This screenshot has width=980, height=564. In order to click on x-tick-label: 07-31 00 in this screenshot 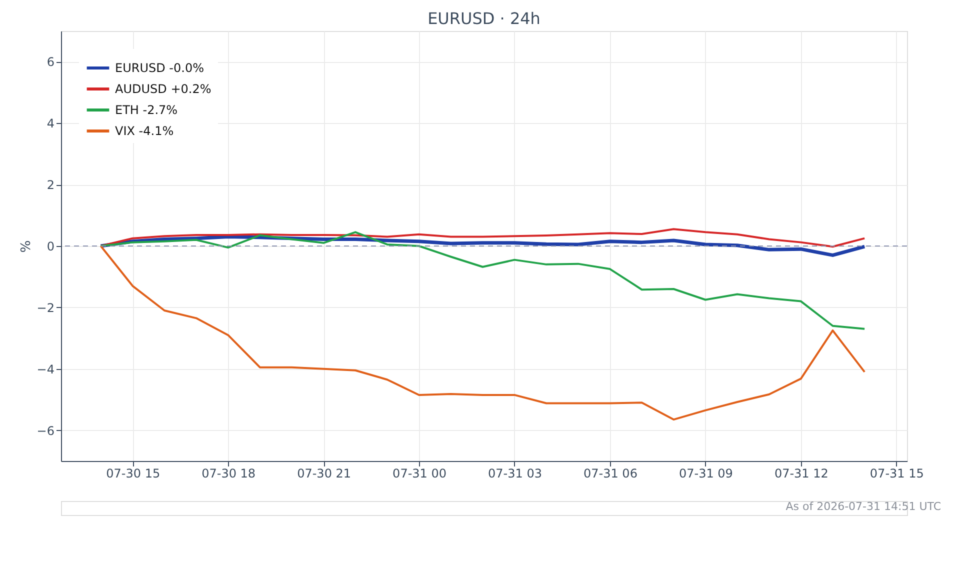, I will do `click(419, 473)`.